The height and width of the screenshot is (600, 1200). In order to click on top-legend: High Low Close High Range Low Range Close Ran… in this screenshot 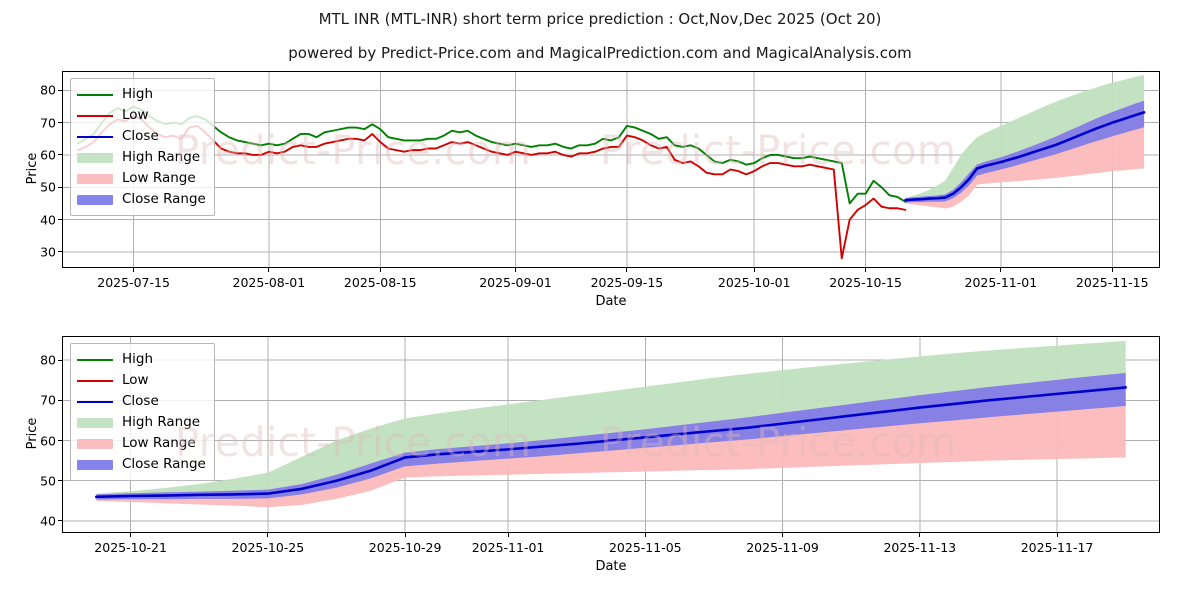, I will do `click(142, 147)`.